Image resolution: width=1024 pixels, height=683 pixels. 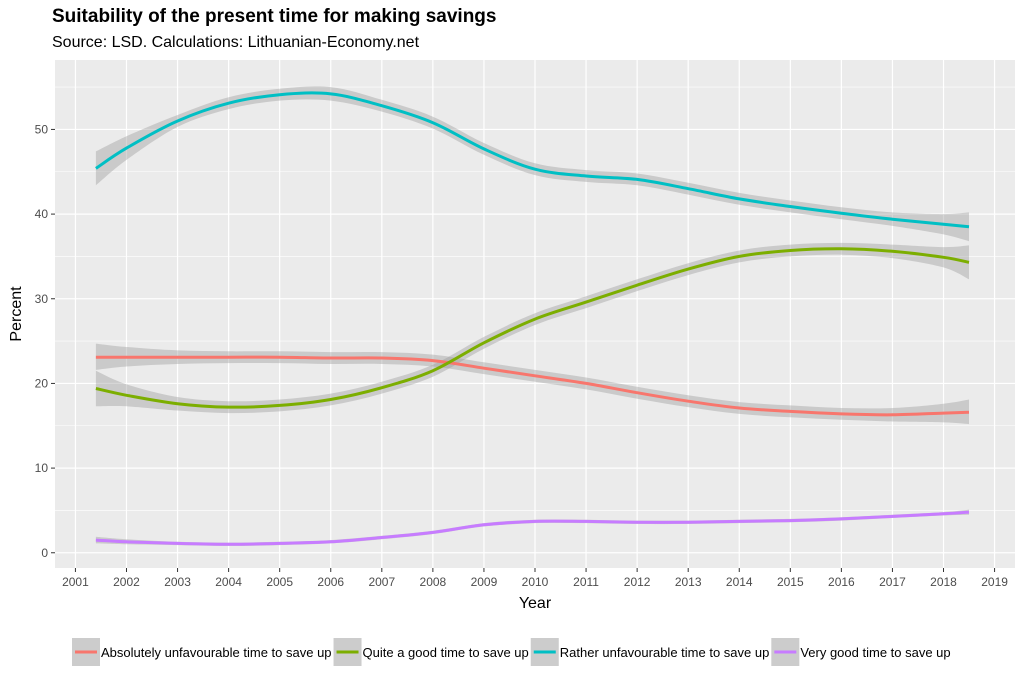 What do you see at coordinates (126, 582) in the screenshot?
I see `x-tick-label: 2002` at bounding box center [126, 582].